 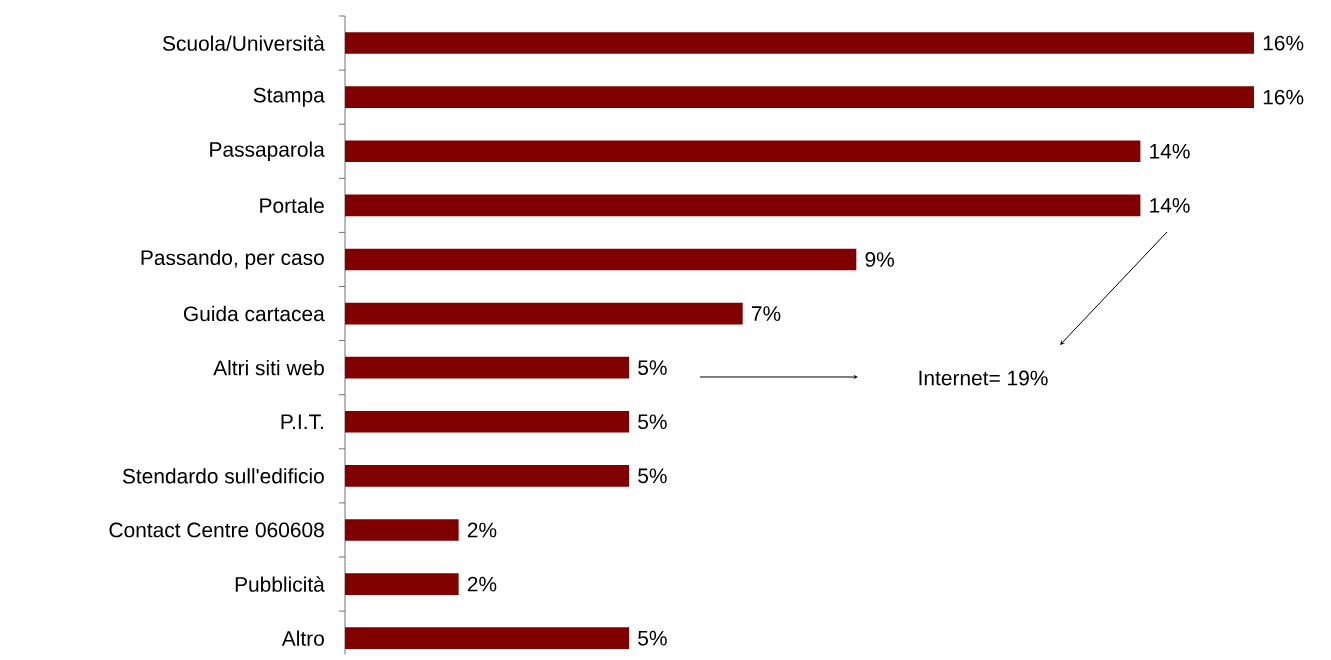 I want to click on data-label: 9%, so click(x=880, y=259).